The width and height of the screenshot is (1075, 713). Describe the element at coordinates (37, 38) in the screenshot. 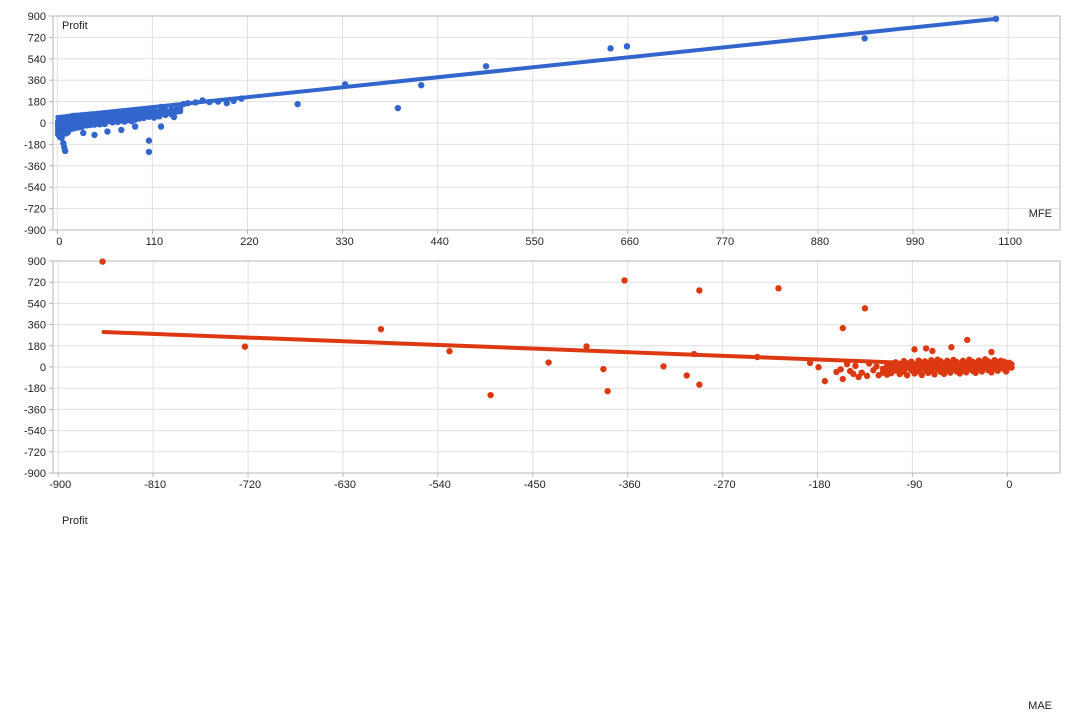

I see `y-tick-label: 720` at that location.